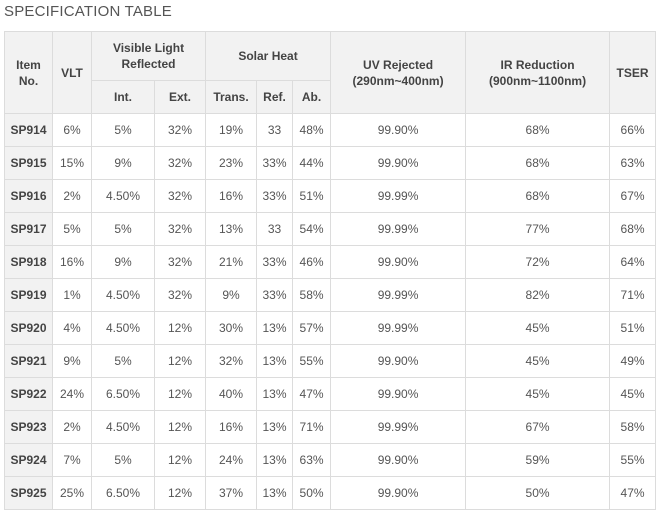 This screenshot has width=658, height=513. Describe the element at coordinates (633, 361) in the screenshot. I see `cell-tser: 49%` at that location.